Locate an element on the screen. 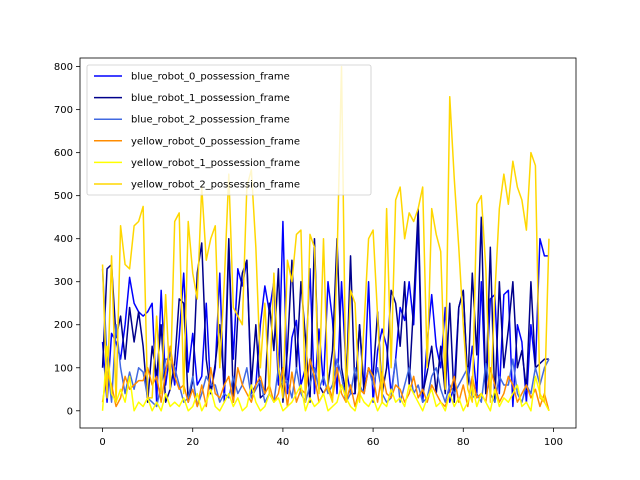  y-tick-label: 200 is located at coordinates (63, 325).